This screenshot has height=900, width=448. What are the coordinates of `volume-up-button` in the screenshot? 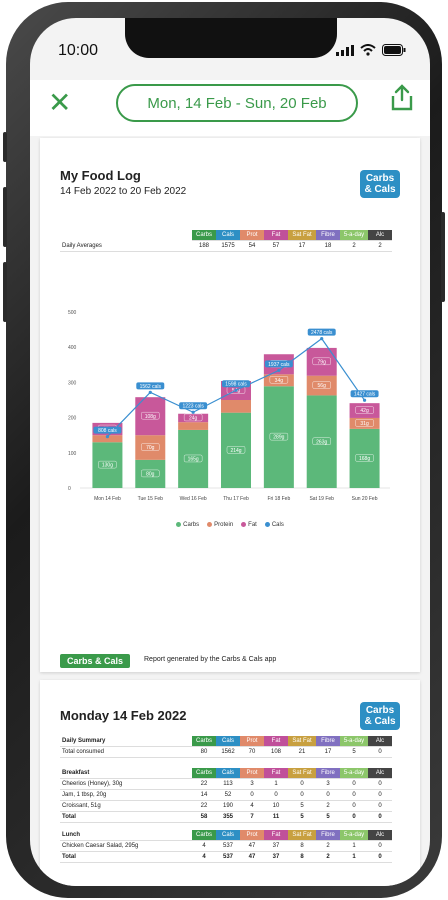 It's located at (5, 217).